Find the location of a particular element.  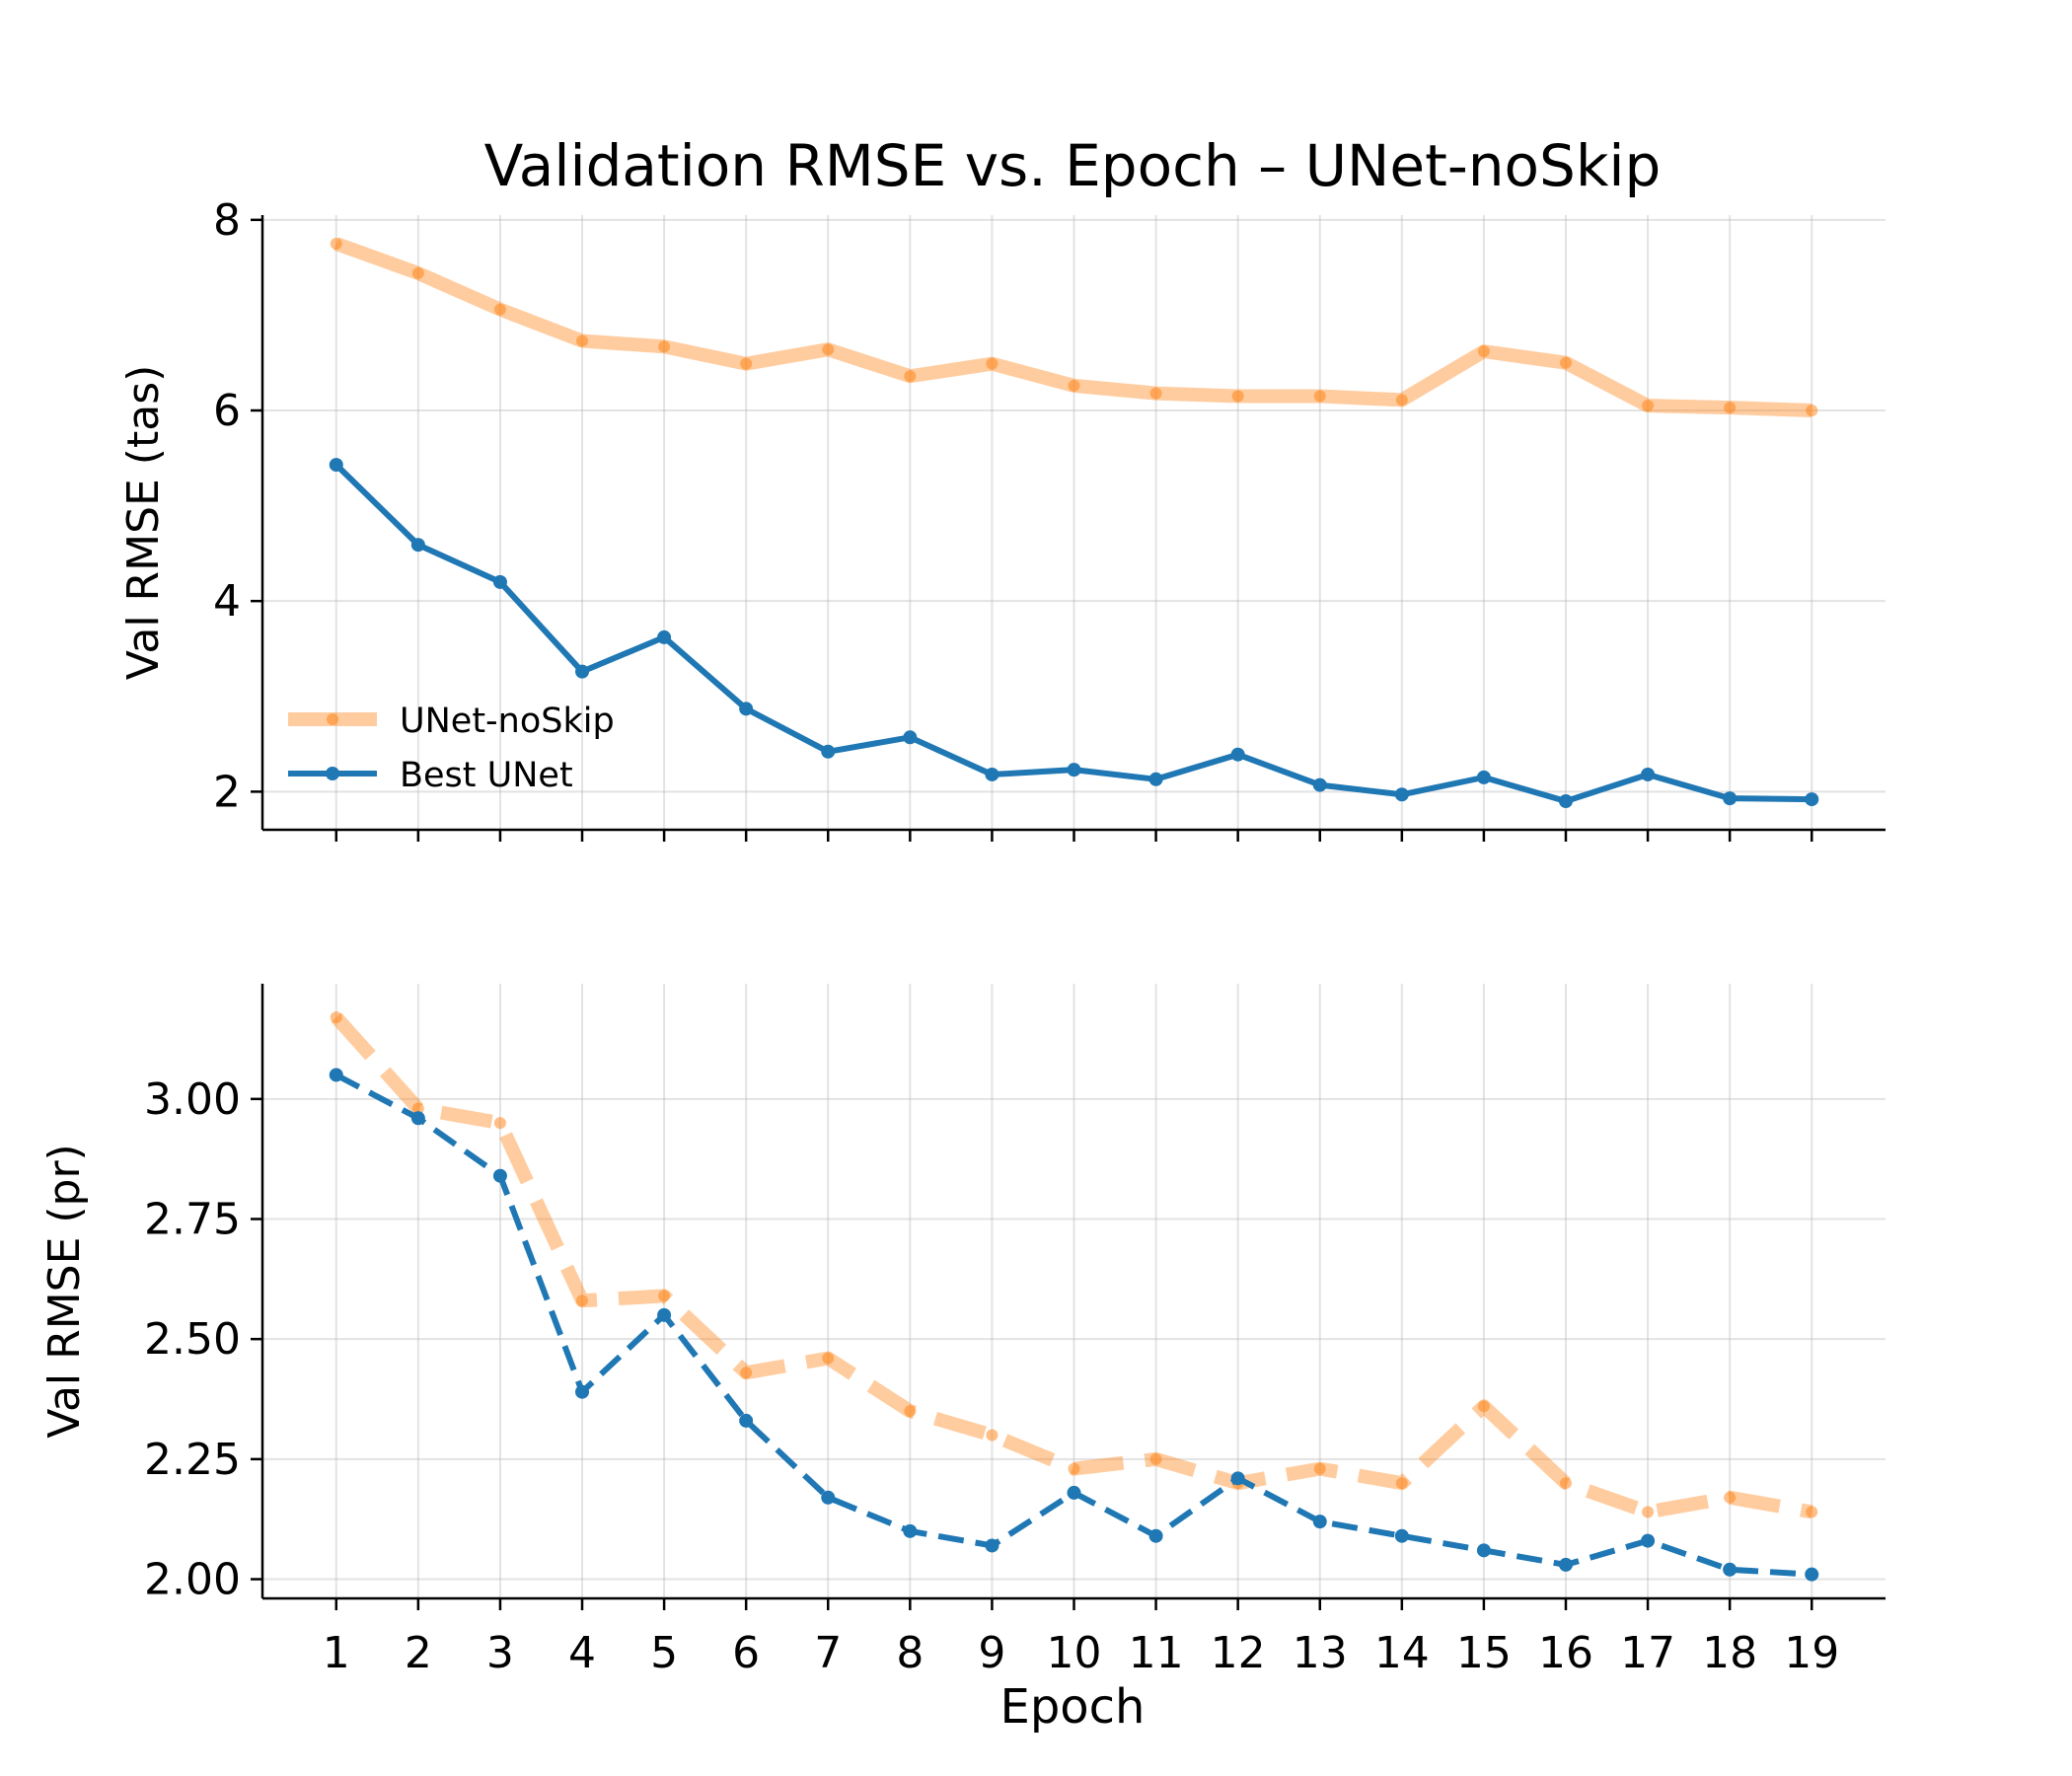

x-tick-label: 18 is located at coordinates (1729, 1653).